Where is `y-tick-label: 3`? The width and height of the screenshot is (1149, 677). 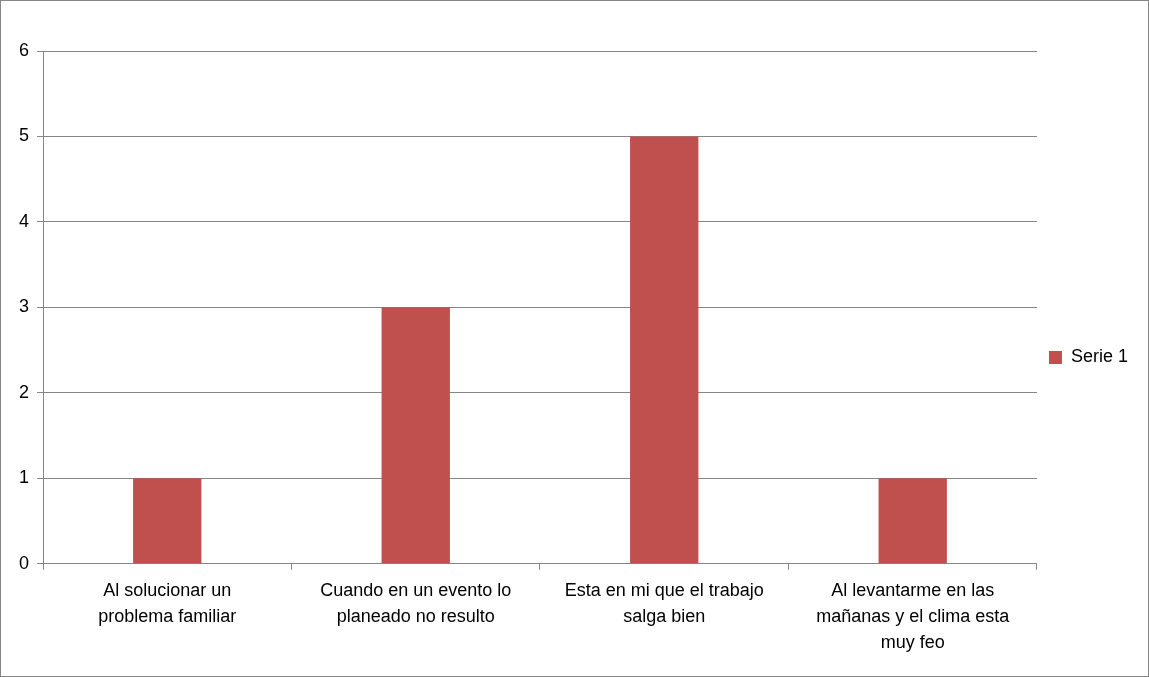 y-tick-label: 3 is located at coordinates (24, 306).